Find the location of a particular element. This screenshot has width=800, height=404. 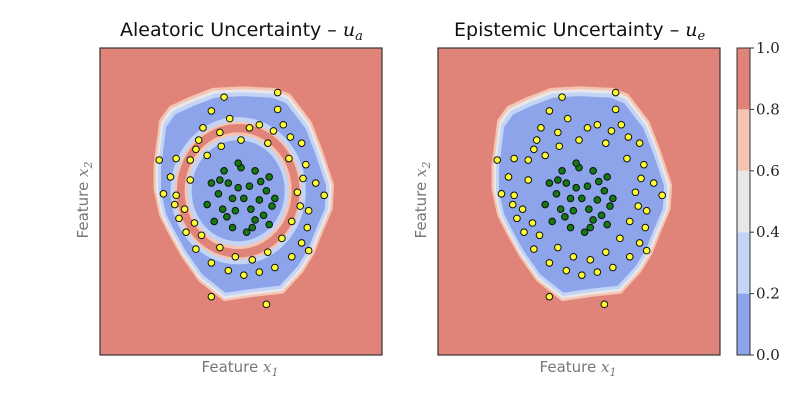

colorbar-frame is located at coordinates (743, 201).